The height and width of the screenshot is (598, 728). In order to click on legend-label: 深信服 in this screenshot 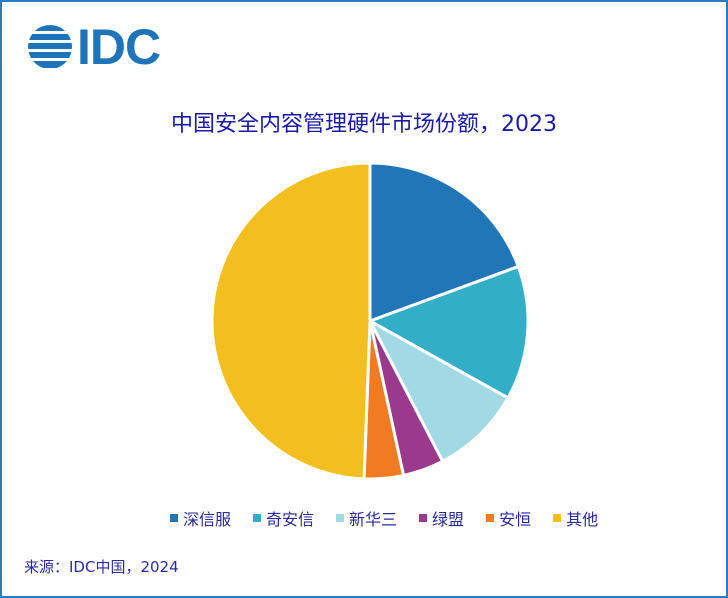, I will do `click(207, 519)`.